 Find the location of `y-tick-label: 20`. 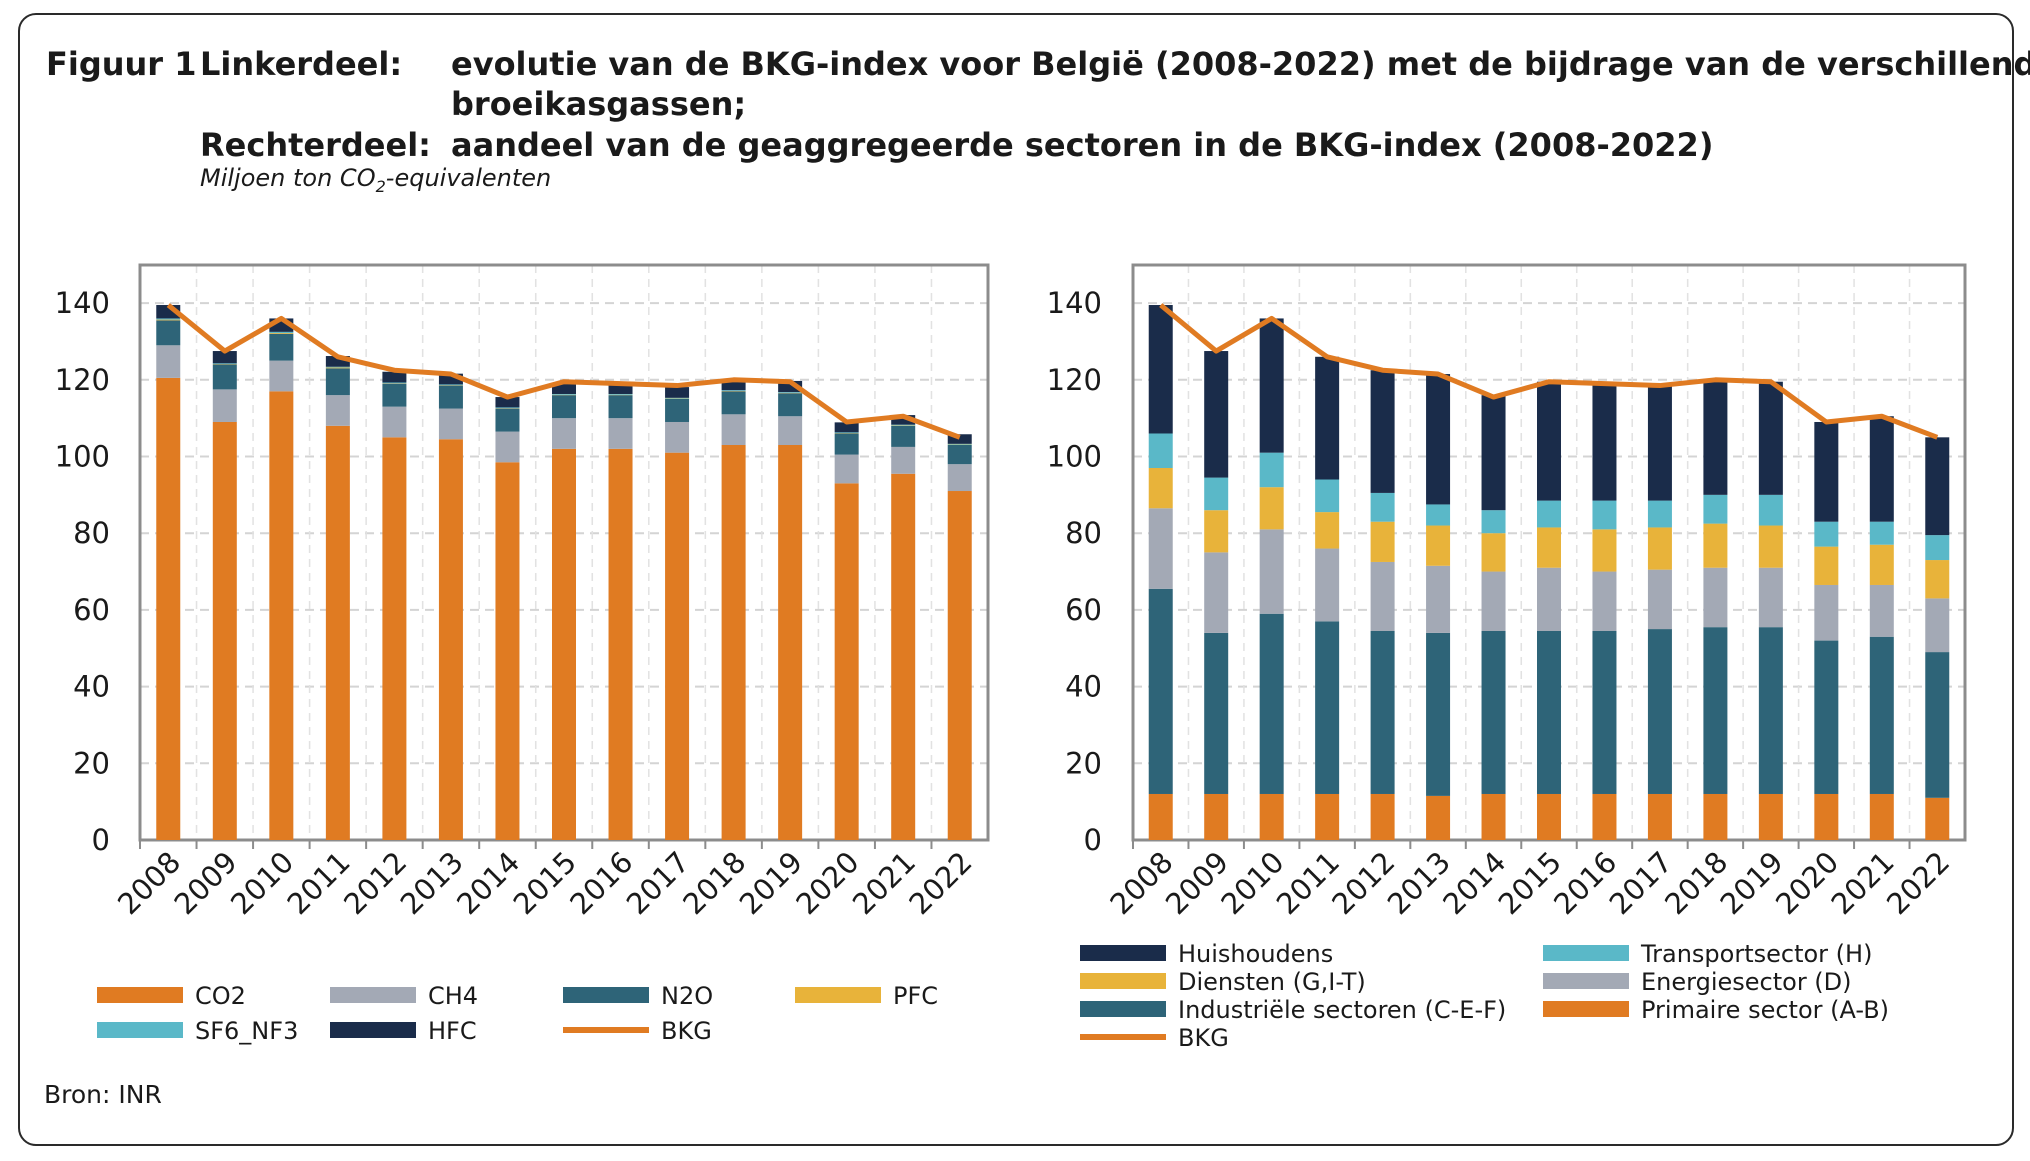

y-tick-label: 20 is located at coordinates (91, 763).